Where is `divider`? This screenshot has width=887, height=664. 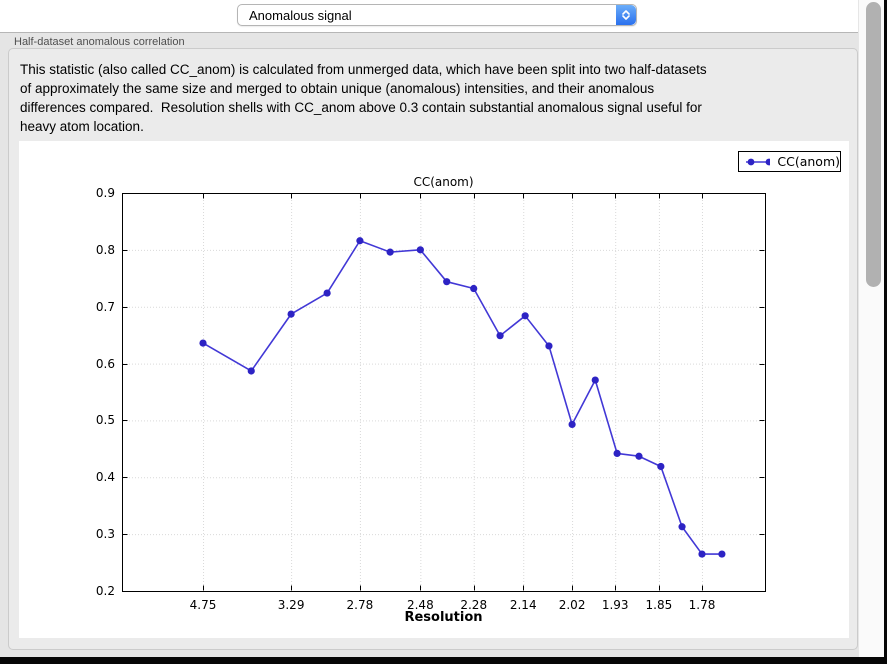 divider is located at coordinates (443, 32).